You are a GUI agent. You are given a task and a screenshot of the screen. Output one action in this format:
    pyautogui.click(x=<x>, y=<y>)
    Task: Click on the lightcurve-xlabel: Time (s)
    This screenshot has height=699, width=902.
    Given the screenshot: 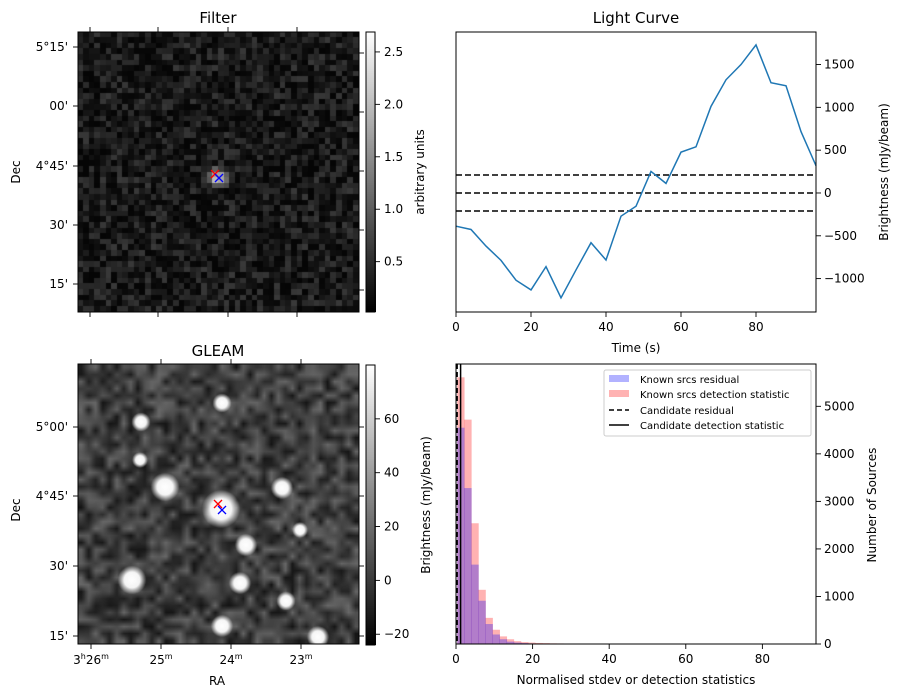 What is the action you would take?
    pyautogui.click(x=636, y=348)
    